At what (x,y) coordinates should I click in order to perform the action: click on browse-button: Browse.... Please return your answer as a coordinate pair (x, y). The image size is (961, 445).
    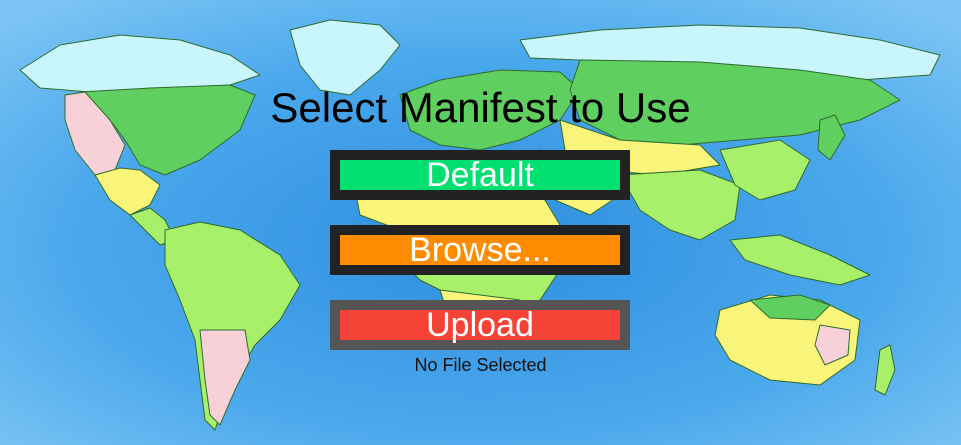
    Looking at the image, I should click on (480, 250).